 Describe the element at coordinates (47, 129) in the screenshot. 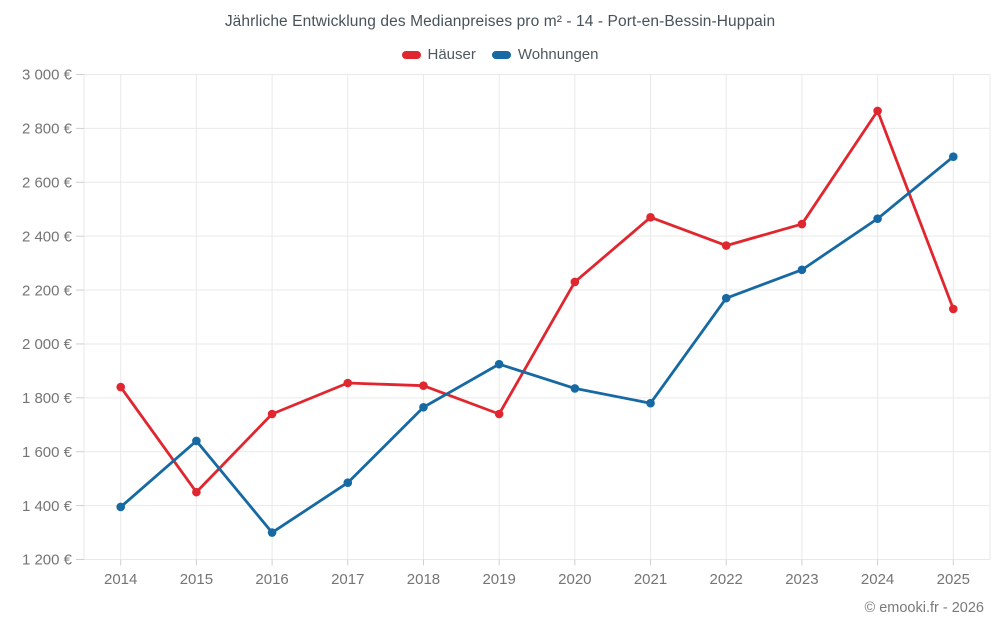

I see `y-axis-label: 2 800 €` at that location.